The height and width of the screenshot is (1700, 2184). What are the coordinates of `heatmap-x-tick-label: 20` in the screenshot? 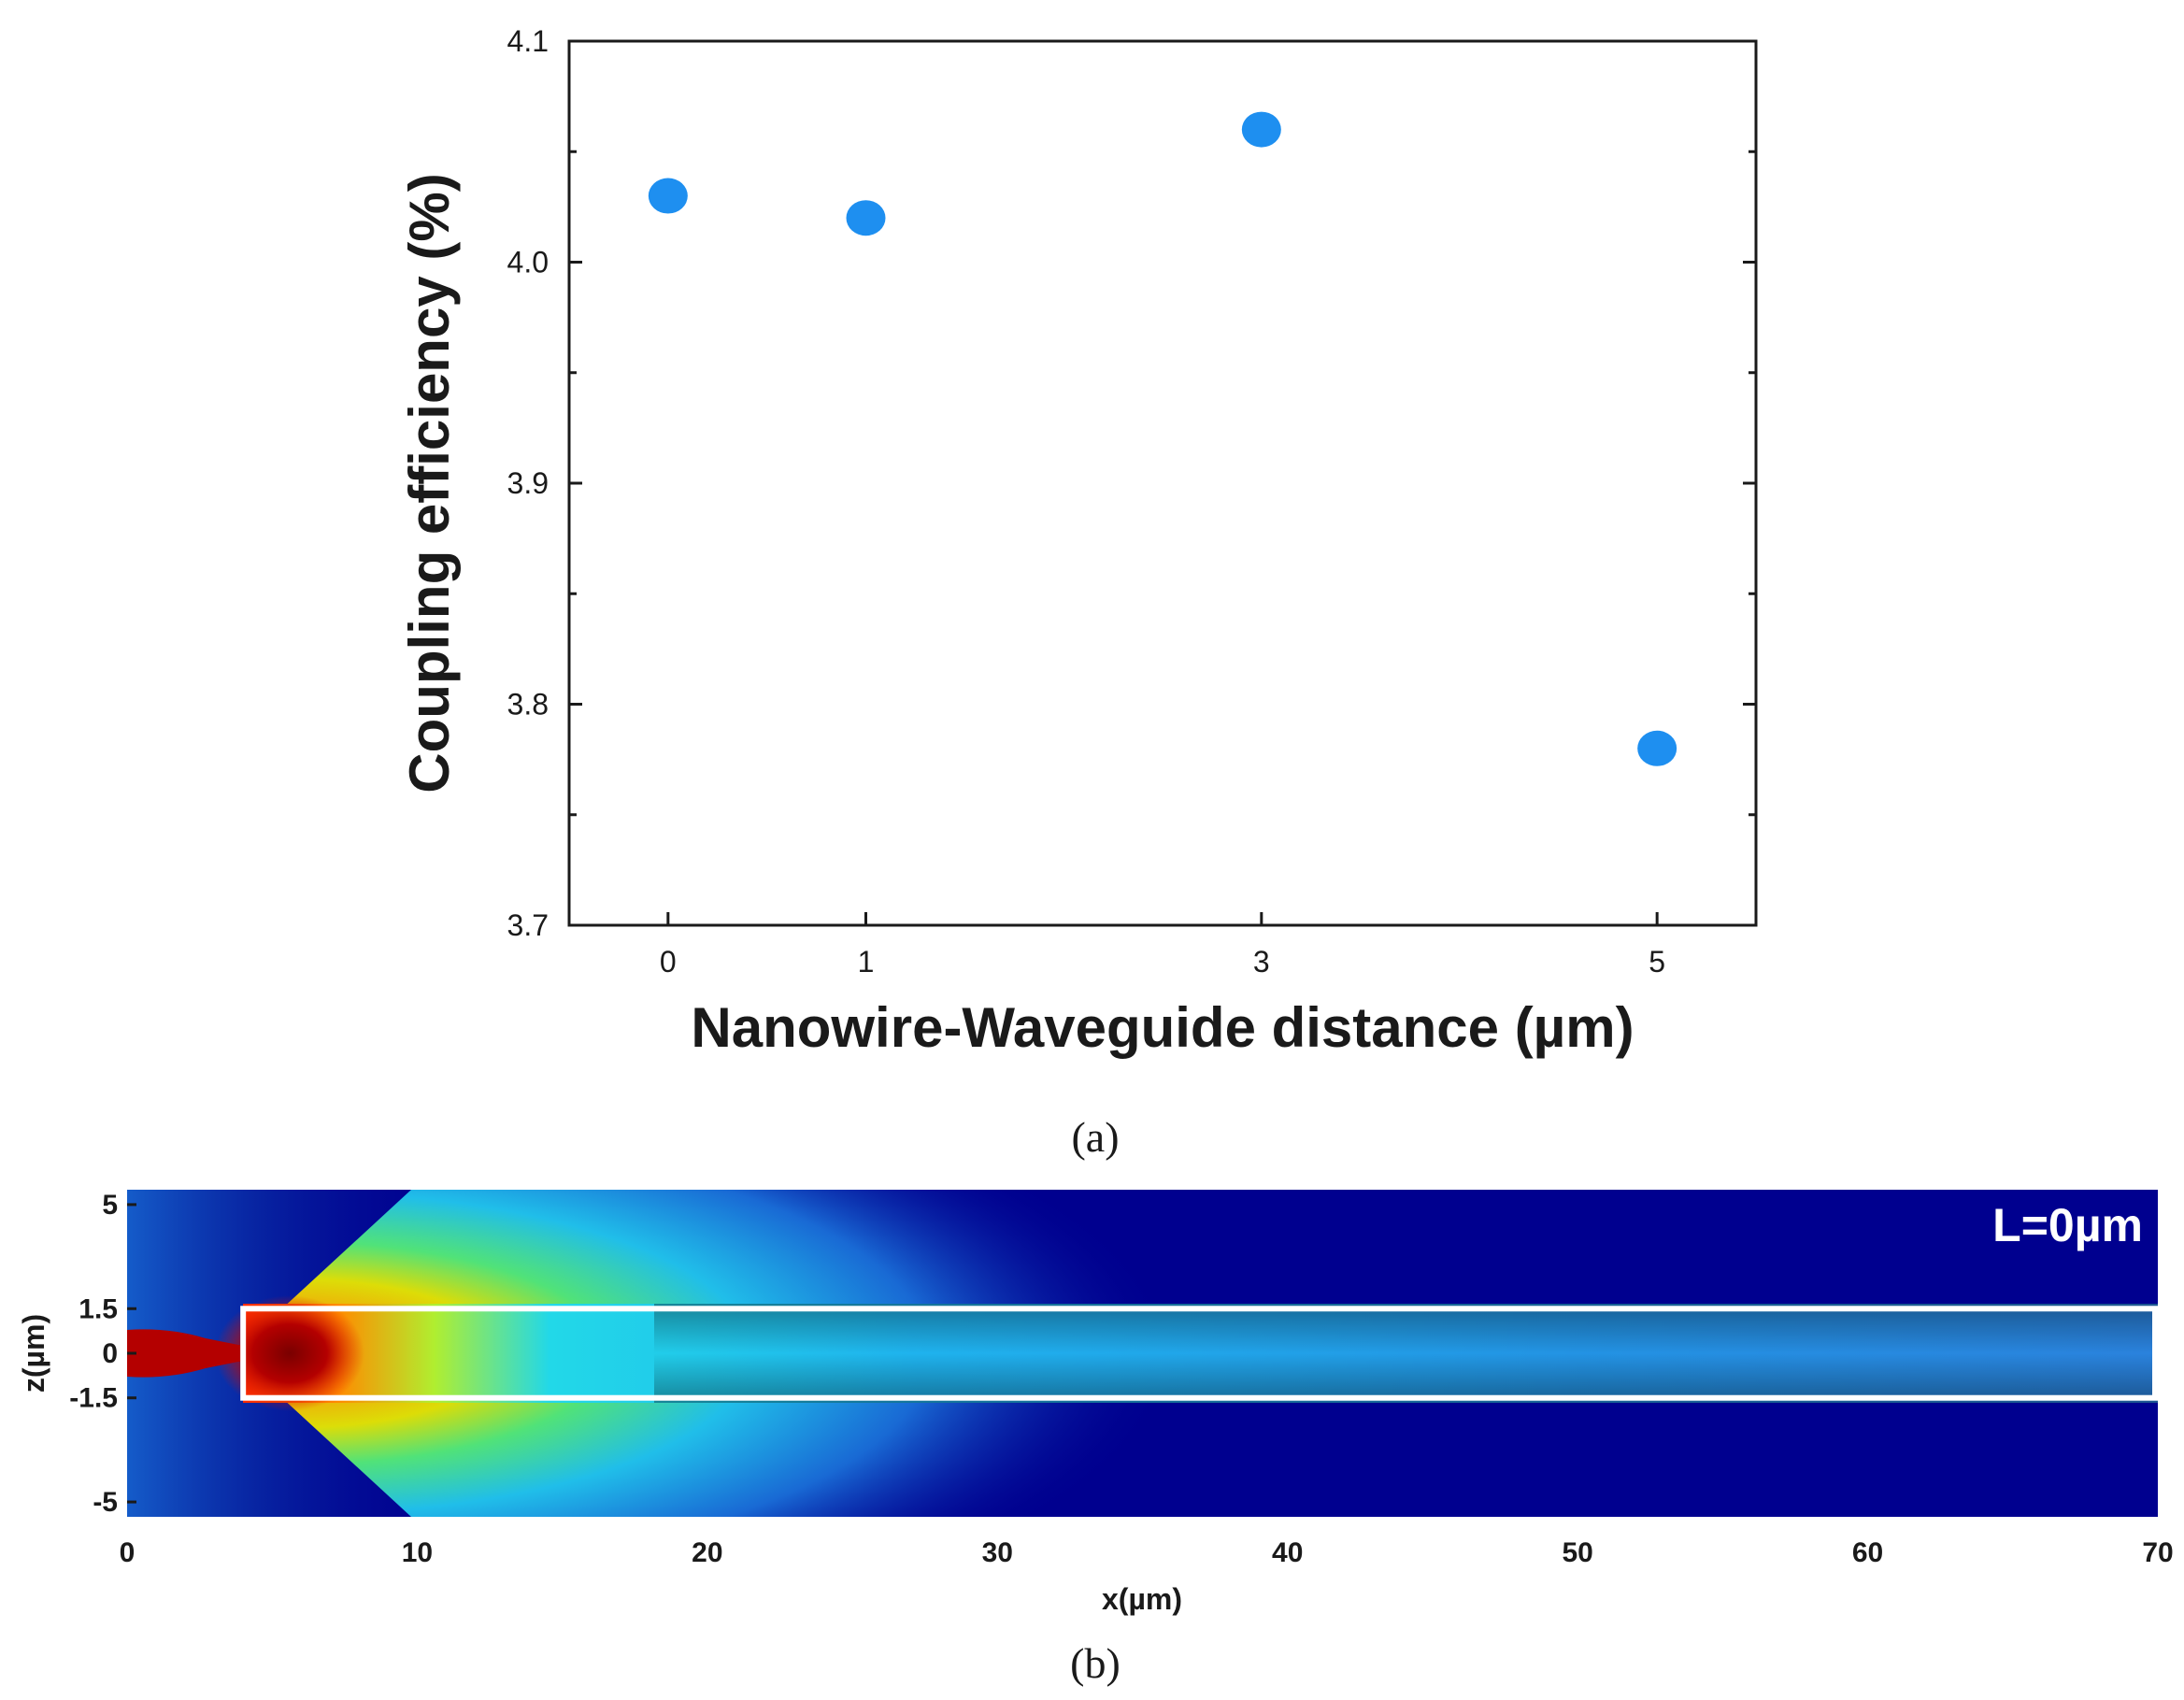 It's located at (707, 1553).